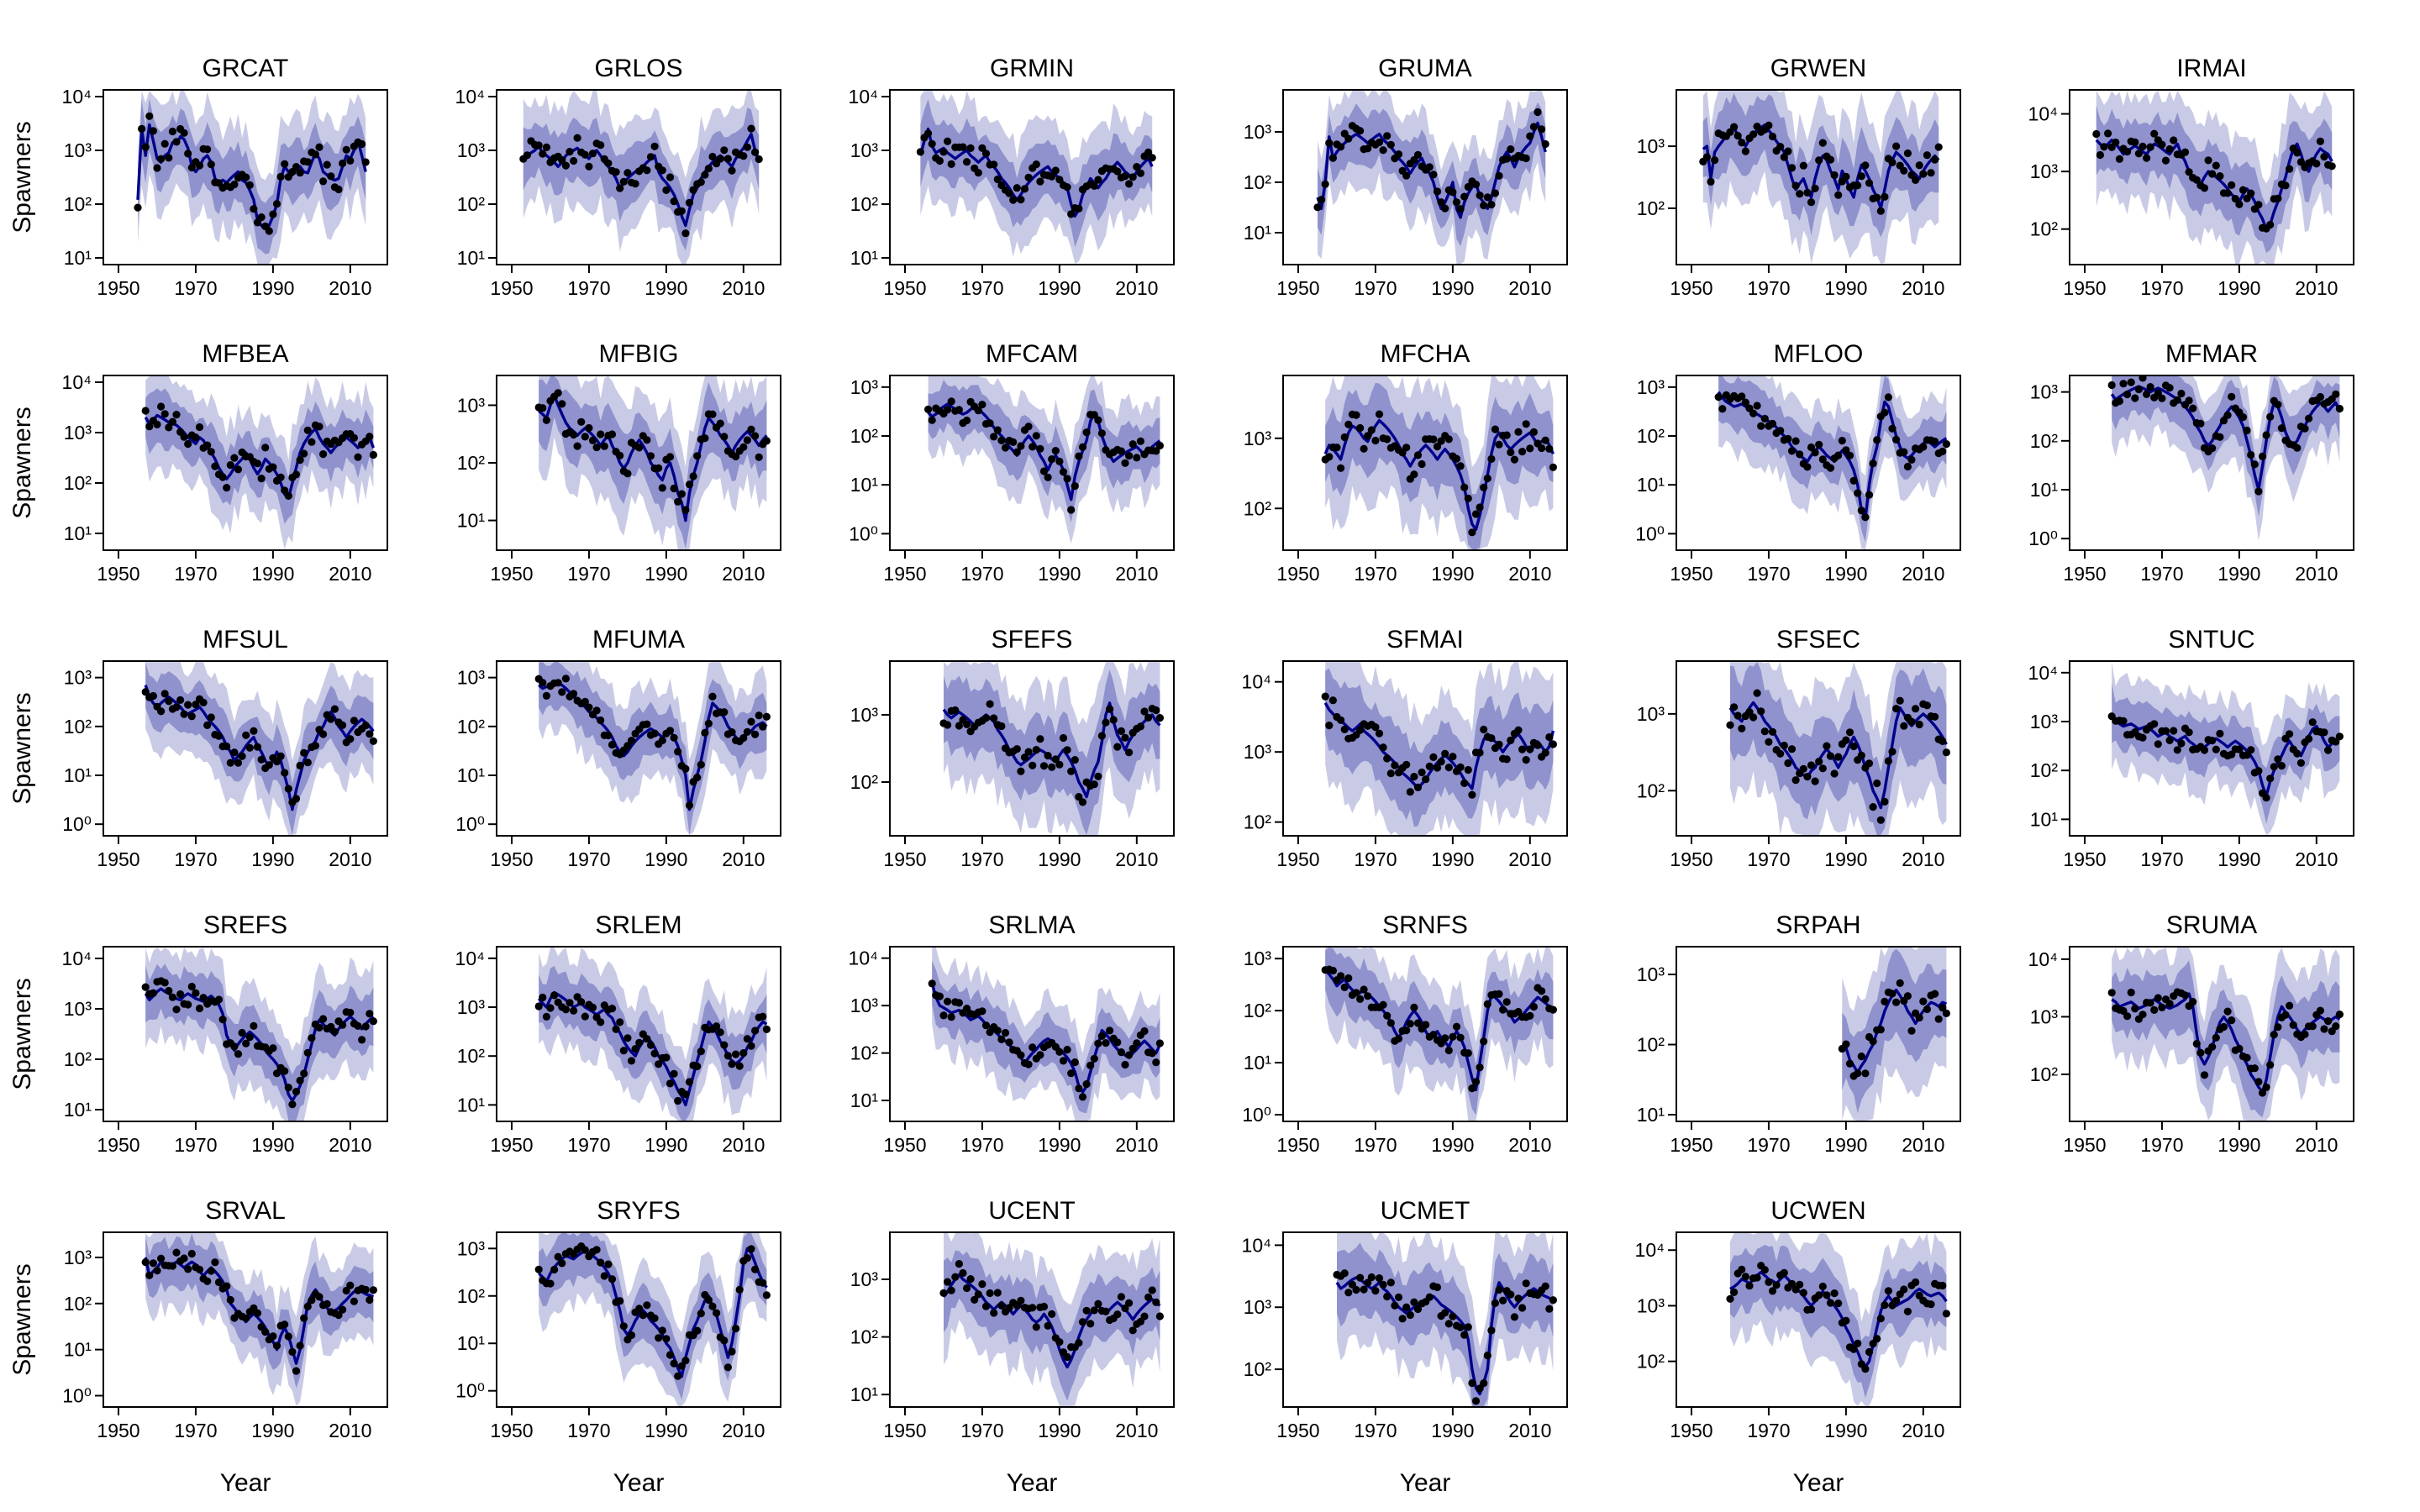  I want to click on y-tick-label: 10⁴, so click(2043, 959).